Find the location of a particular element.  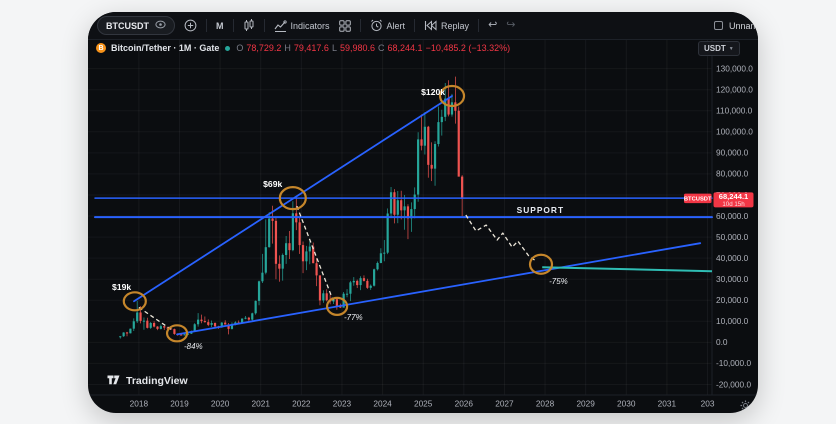

svg-text: 68,244.1 is located at coordinates (734, 196).